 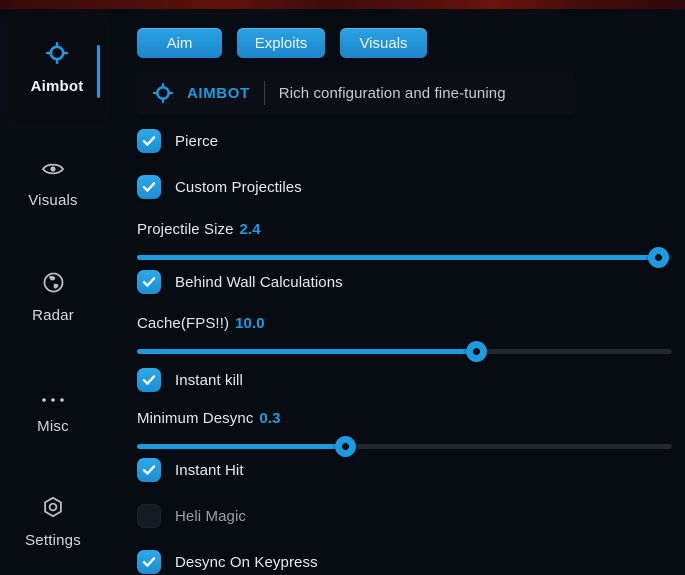 I want to click on toggle-label: Instant kill, so click(x=209, y=380).